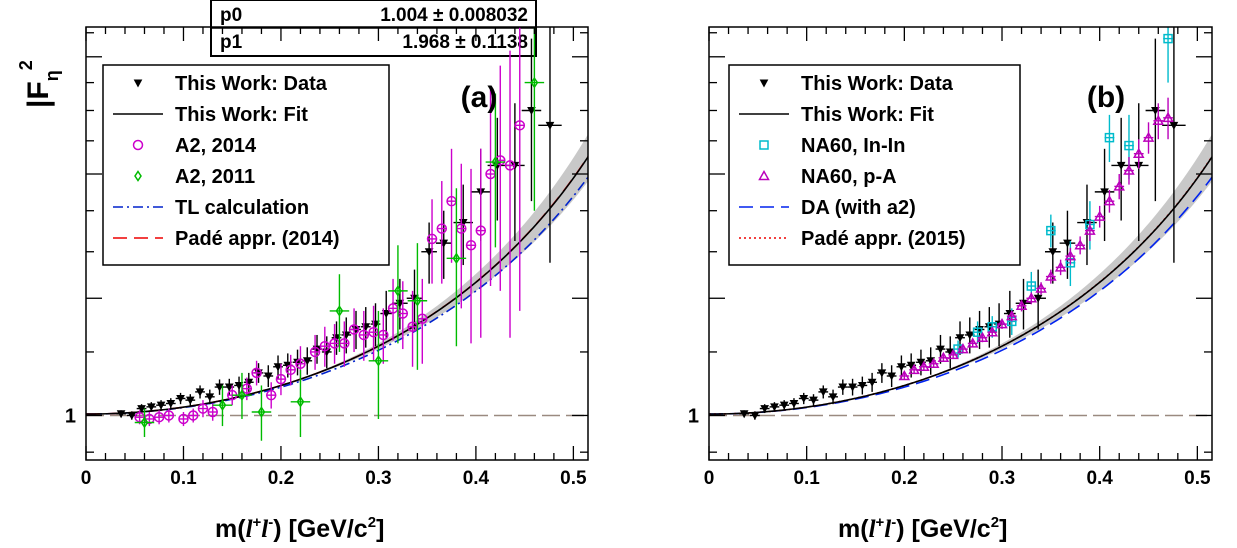  Describe the element at coordinates (1002, 478) in the screenshot. I see `b-xtick-label: 0.3` at that location.